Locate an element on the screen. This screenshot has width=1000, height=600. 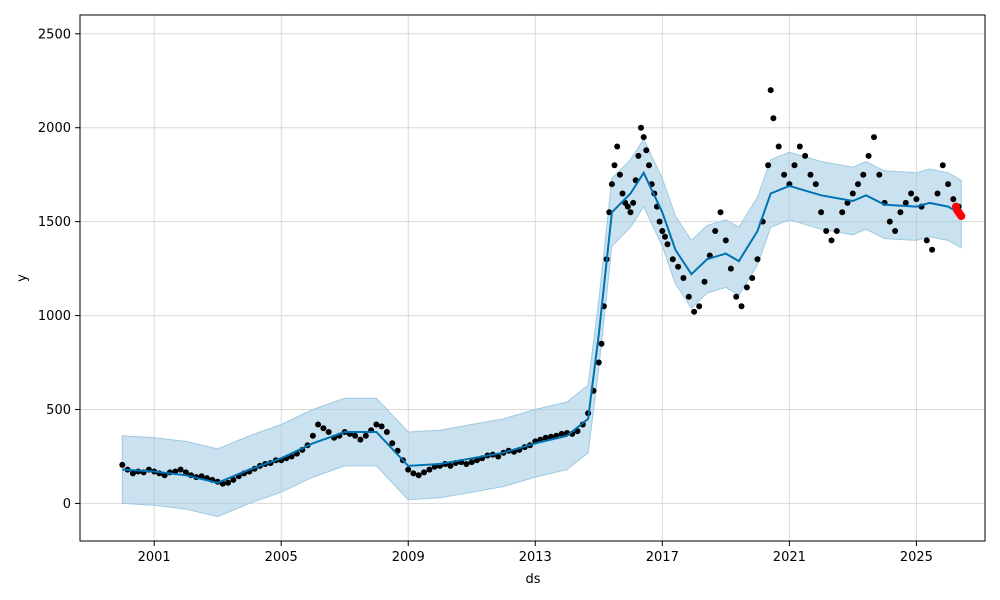
y-tick-label: 2500 is located at coordinates (54, 34).